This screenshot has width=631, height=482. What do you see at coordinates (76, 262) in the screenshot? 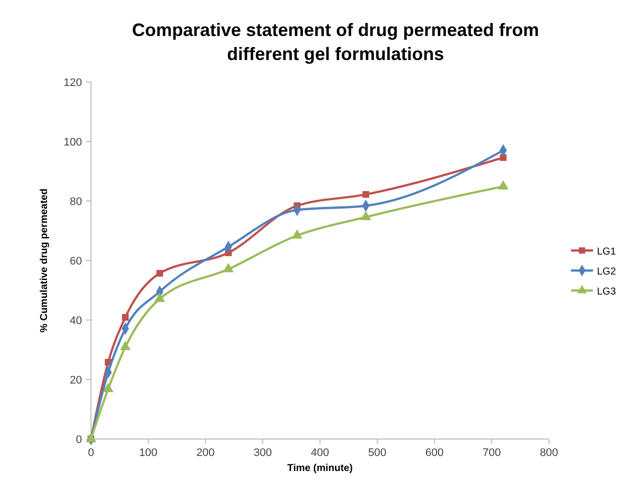
I see `y-tick-label: 60` at bounding box center [76, 262].